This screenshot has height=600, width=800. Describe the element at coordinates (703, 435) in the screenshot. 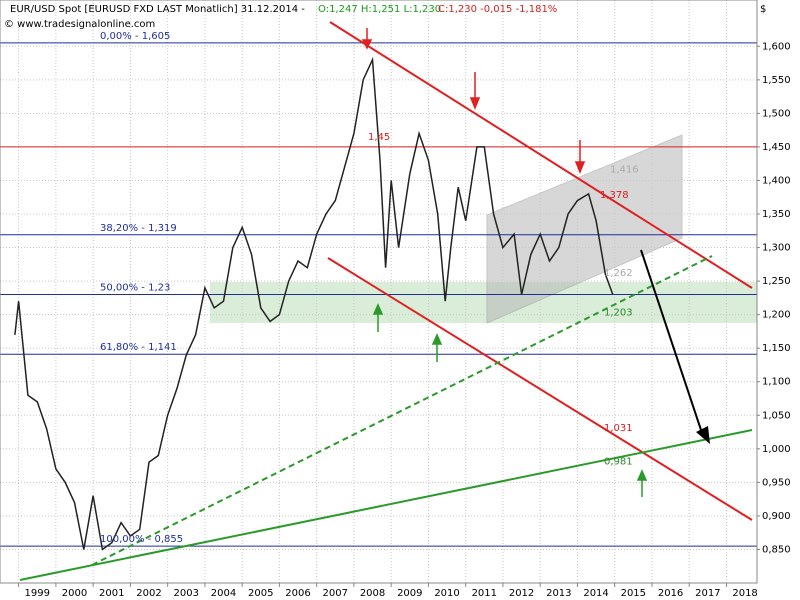

I see `arrow-head` at that location.